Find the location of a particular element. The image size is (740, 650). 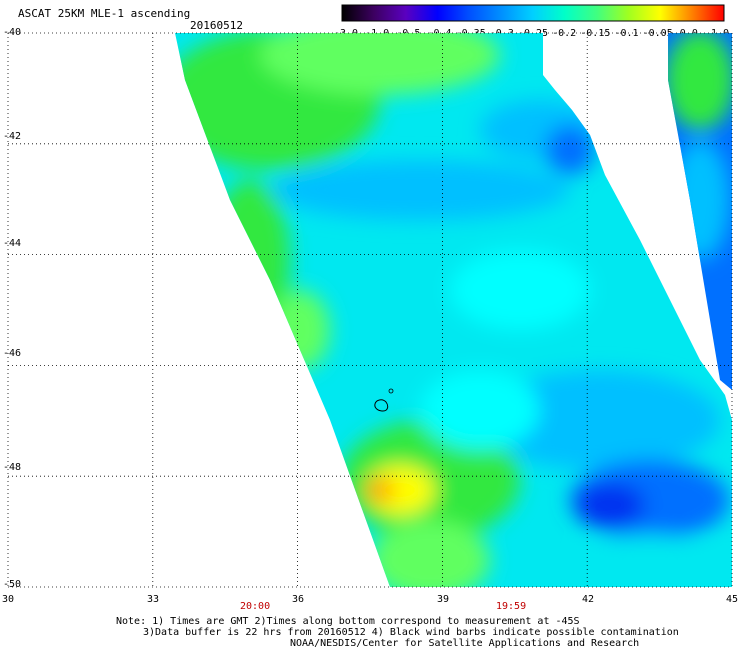

y-tick-label: -40 is located at coordinates (12, 32).